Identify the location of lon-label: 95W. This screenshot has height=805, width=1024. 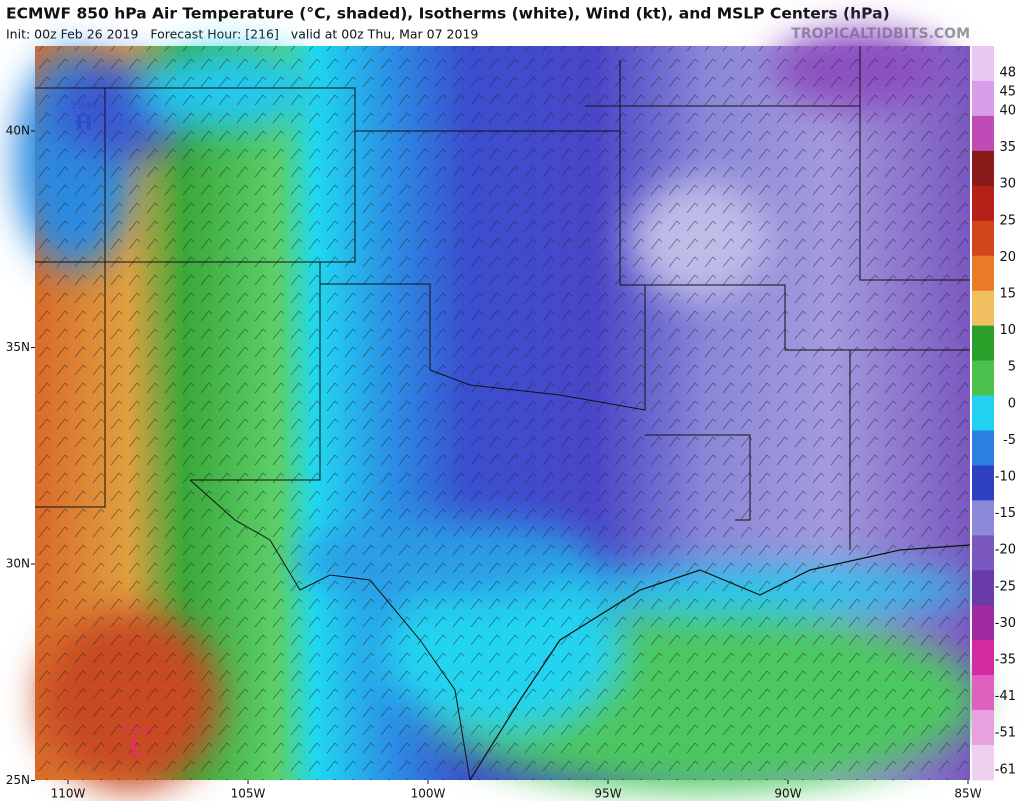
(607, 794).